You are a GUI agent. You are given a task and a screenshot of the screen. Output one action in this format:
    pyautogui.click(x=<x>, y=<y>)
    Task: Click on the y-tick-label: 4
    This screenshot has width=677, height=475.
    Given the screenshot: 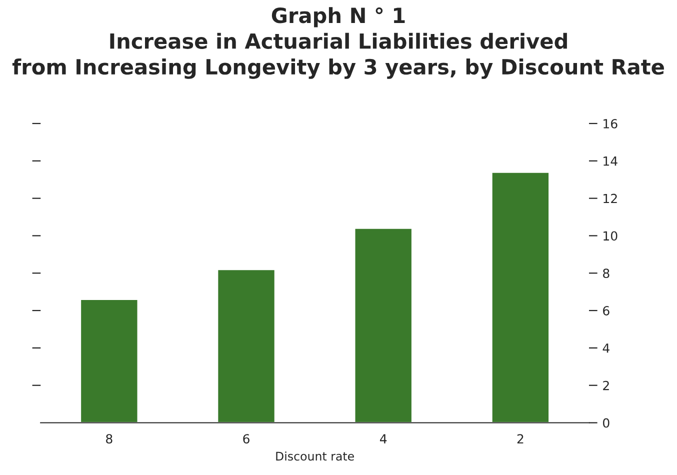 What is the action you would take?
    pyautogui.click(x=606, y=348)
    